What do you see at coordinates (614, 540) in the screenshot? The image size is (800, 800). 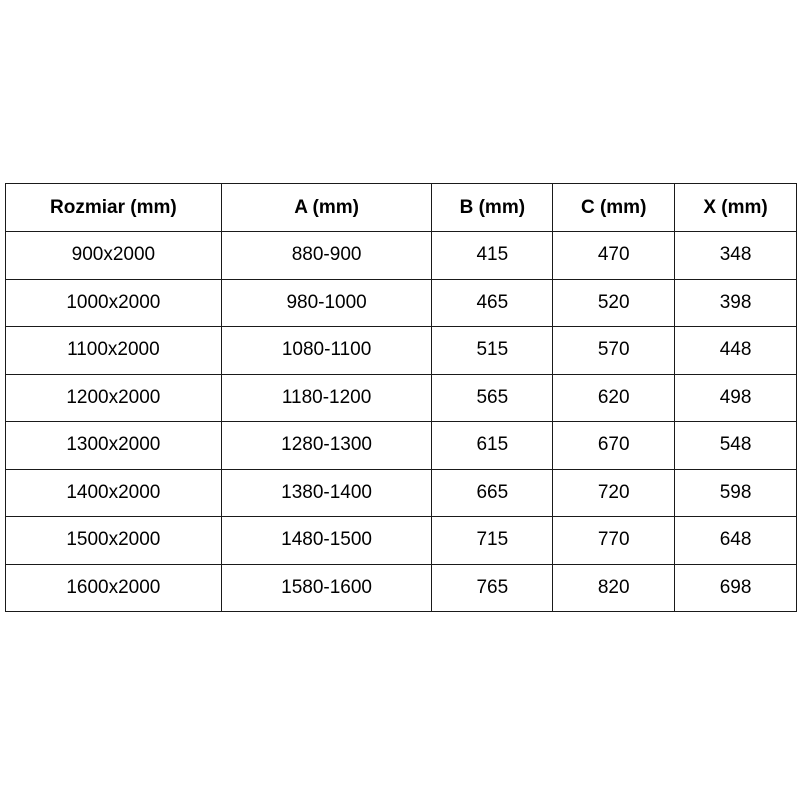 I see `cell-c: 770` at bounding box center [614, 540].